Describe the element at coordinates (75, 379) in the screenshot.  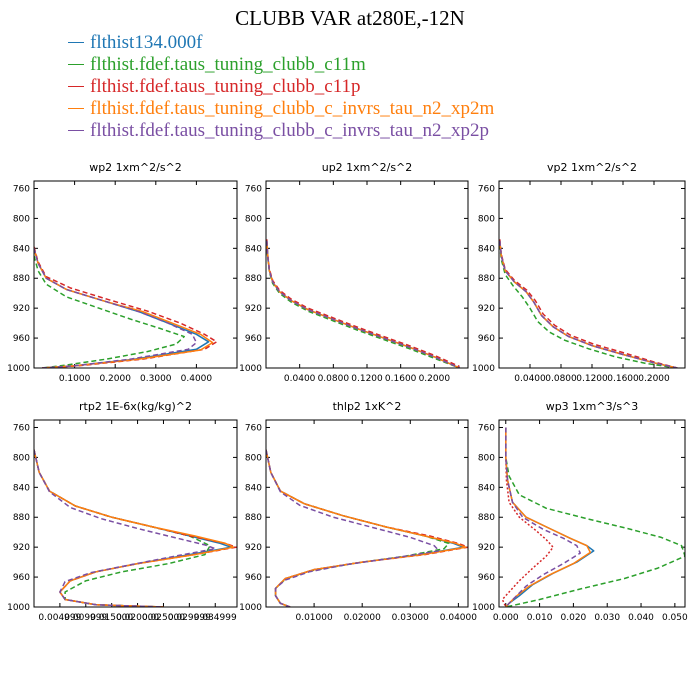
I see `x-tick-label: 0.1000` at that location.